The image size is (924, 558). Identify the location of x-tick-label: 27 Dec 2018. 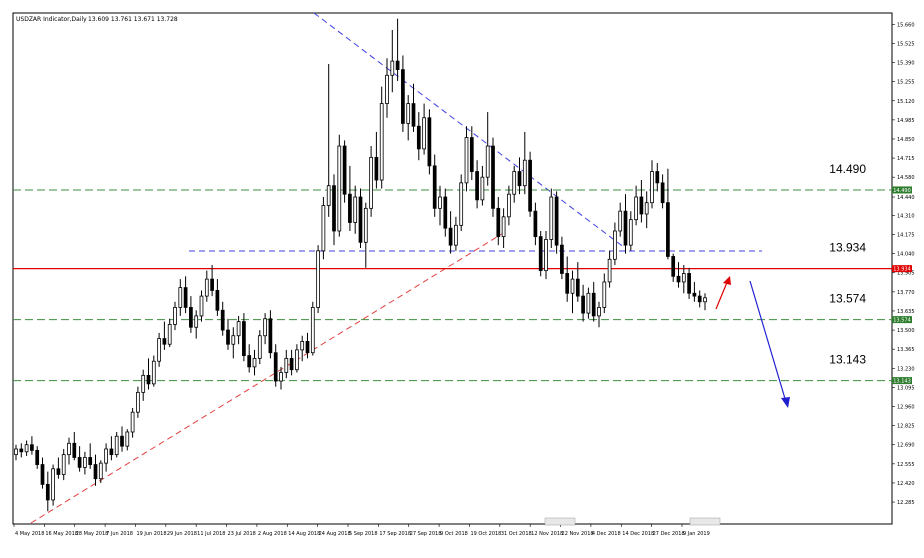
(669, 534).